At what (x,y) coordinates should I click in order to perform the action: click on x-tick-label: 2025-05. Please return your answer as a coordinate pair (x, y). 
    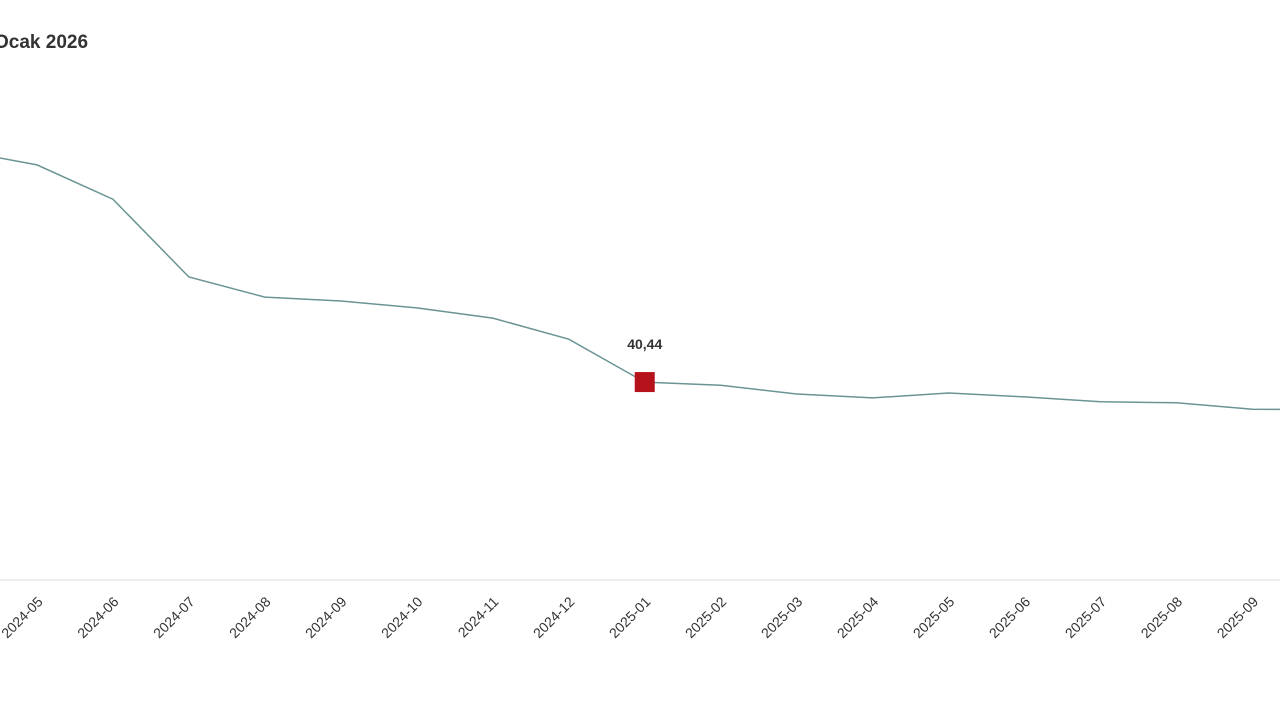
    Looking at the image, I should click on (934, 617).